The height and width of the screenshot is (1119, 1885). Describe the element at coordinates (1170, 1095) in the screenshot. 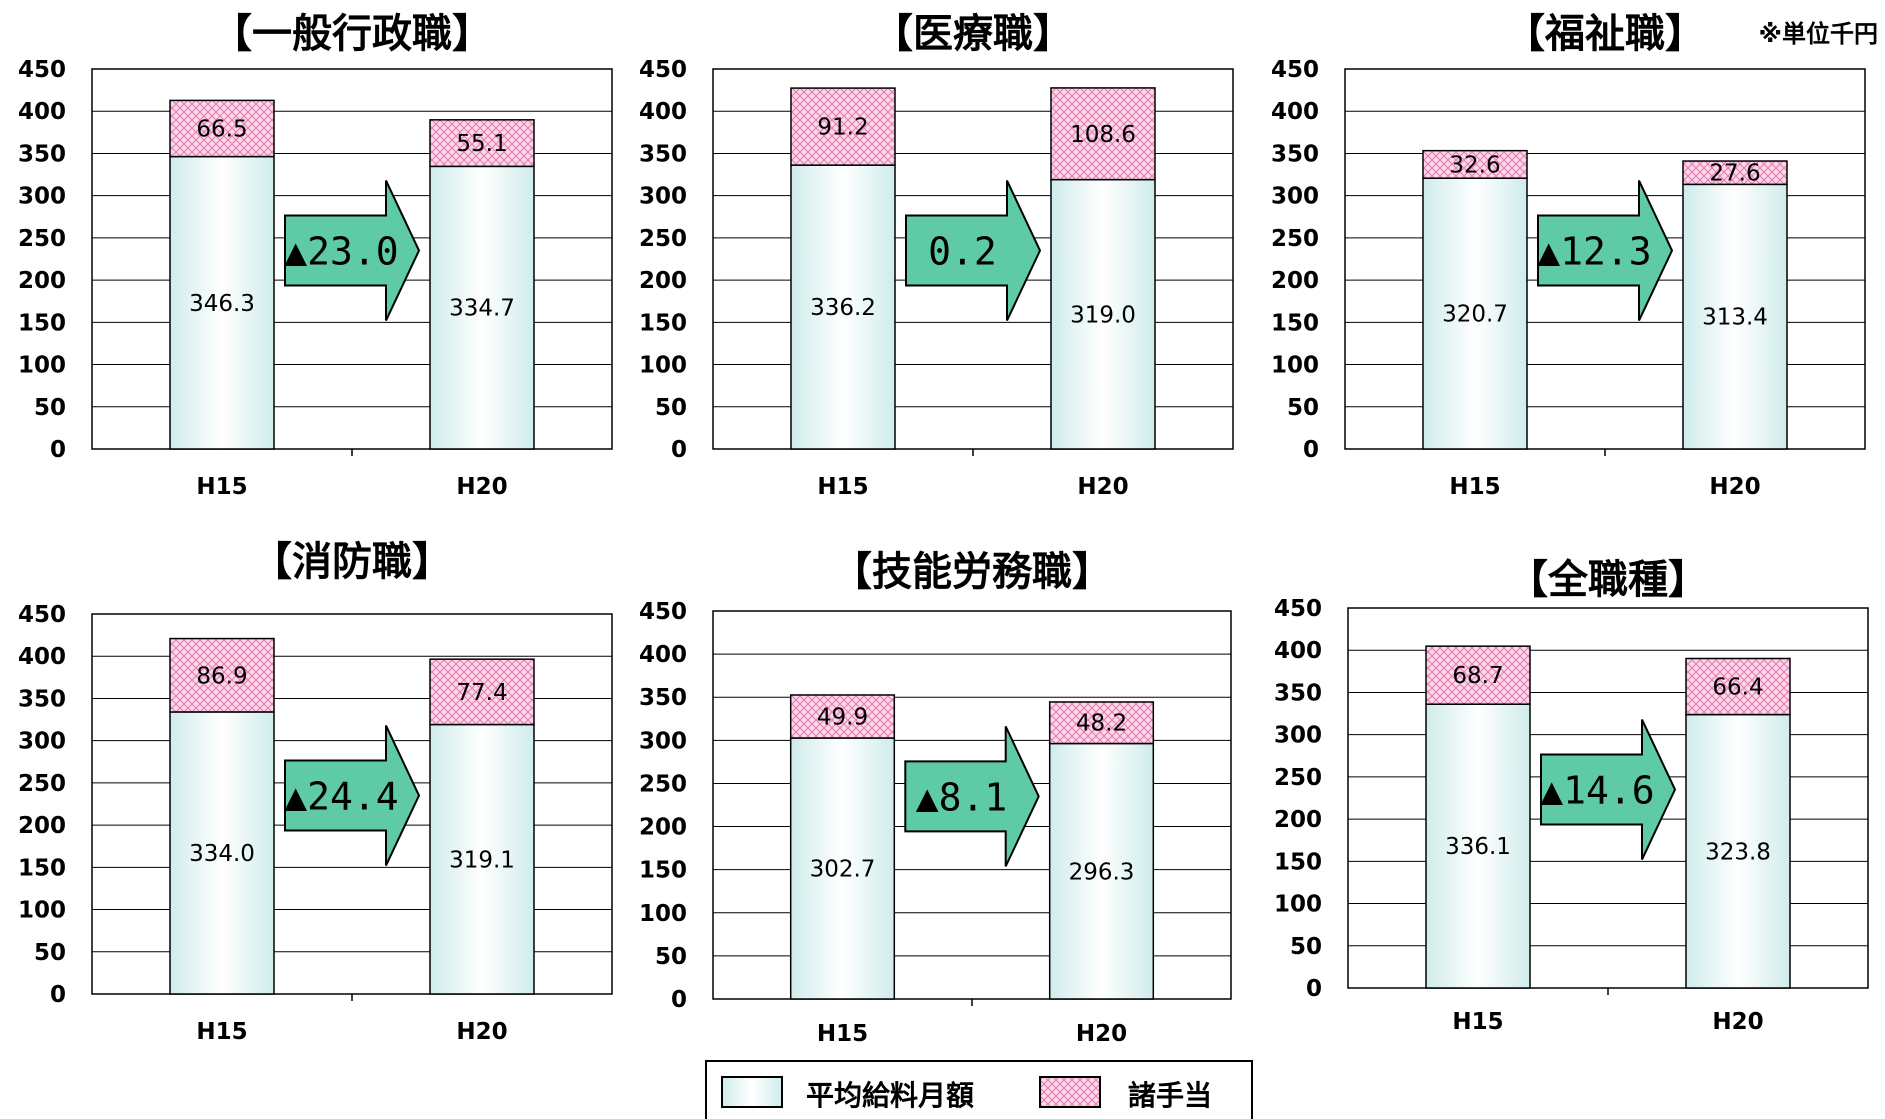

I see `legend-label-allowance: 諸手当` at that location.